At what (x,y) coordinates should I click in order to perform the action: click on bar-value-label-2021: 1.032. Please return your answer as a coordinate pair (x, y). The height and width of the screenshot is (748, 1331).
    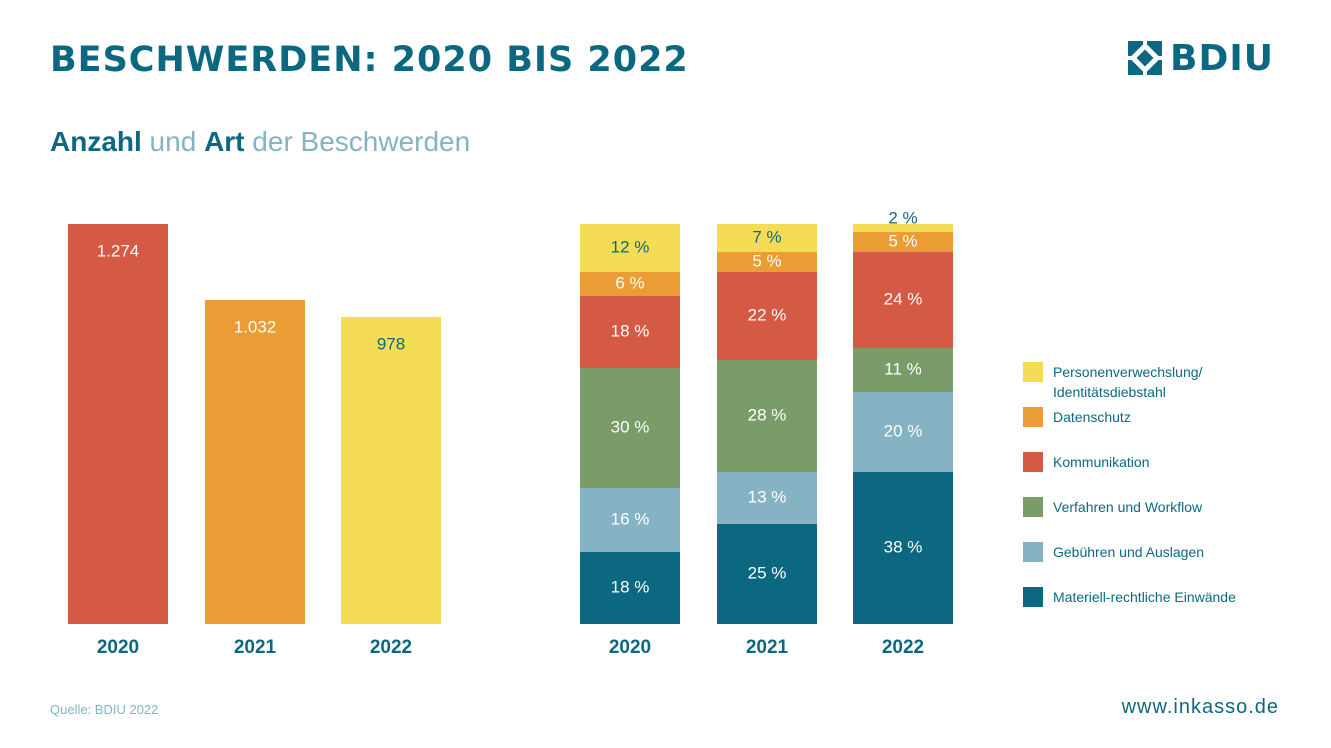
    Looking at the image, I should click on (255, 326).